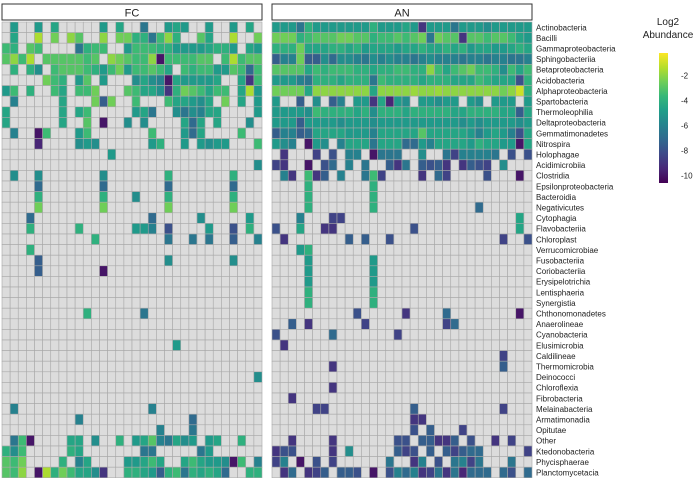  What do you see at coordinates (567, 472) in the screenshot?
I see `row-label: Planctomycetacia` at bounding box center [567, 472].